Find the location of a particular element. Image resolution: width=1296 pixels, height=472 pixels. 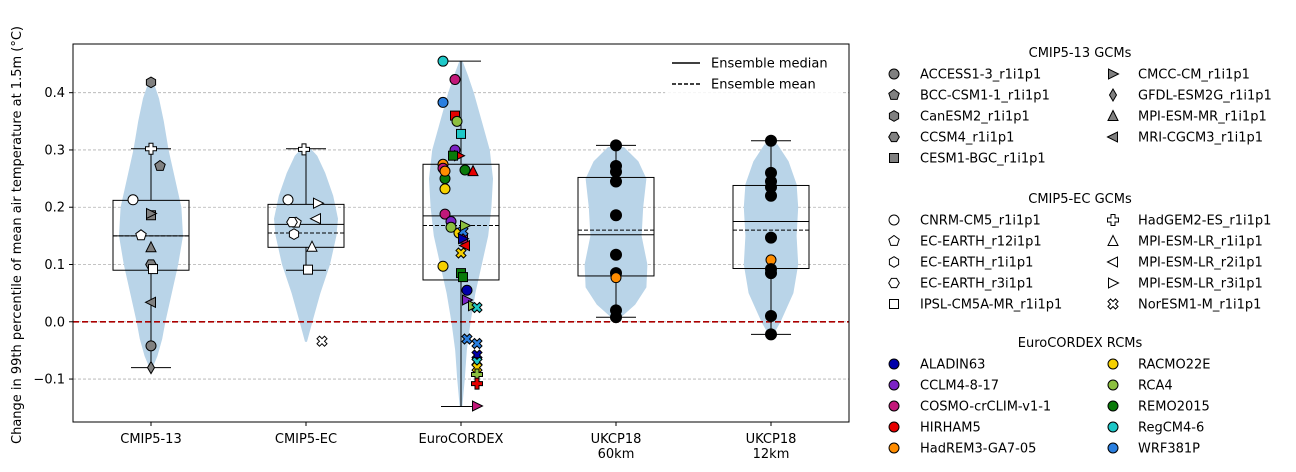

ensemble-legend-box is located at coordinates (754, 73).